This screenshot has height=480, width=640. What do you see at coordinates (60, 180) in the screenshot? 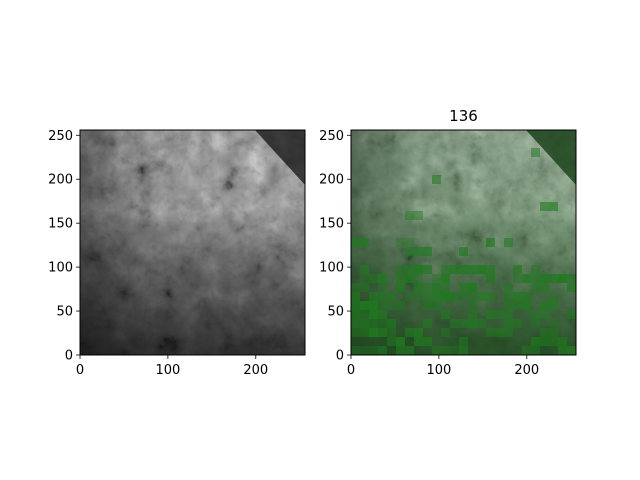
I see `left-ytick-label: 200` at bounding box center [60, 180].